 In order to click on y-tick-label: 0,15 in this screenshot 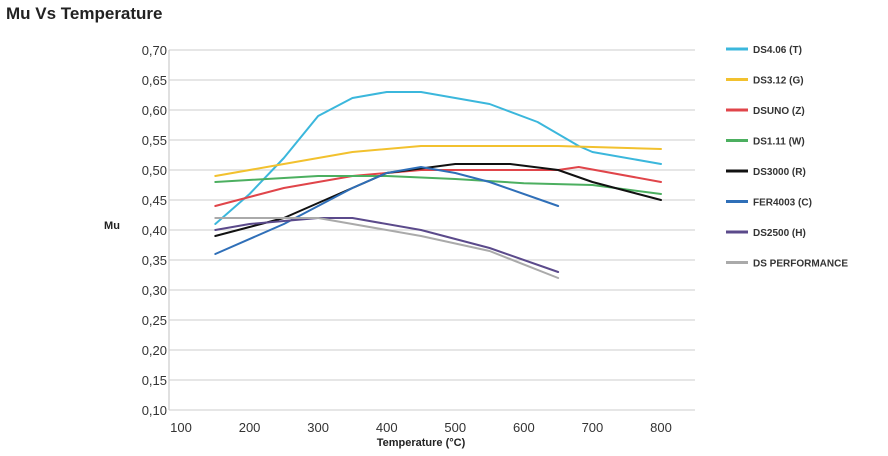, I will do `click(154, 380)`.